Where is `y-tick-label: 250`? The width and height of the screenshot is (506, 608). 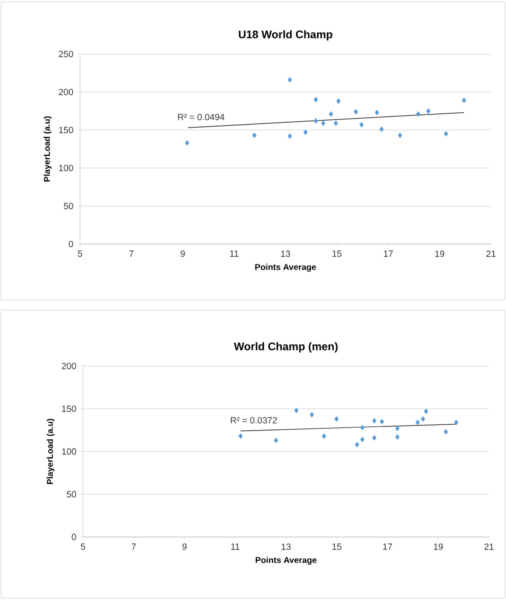 y-tick-label: 250 is located at coordinates (66, 54).